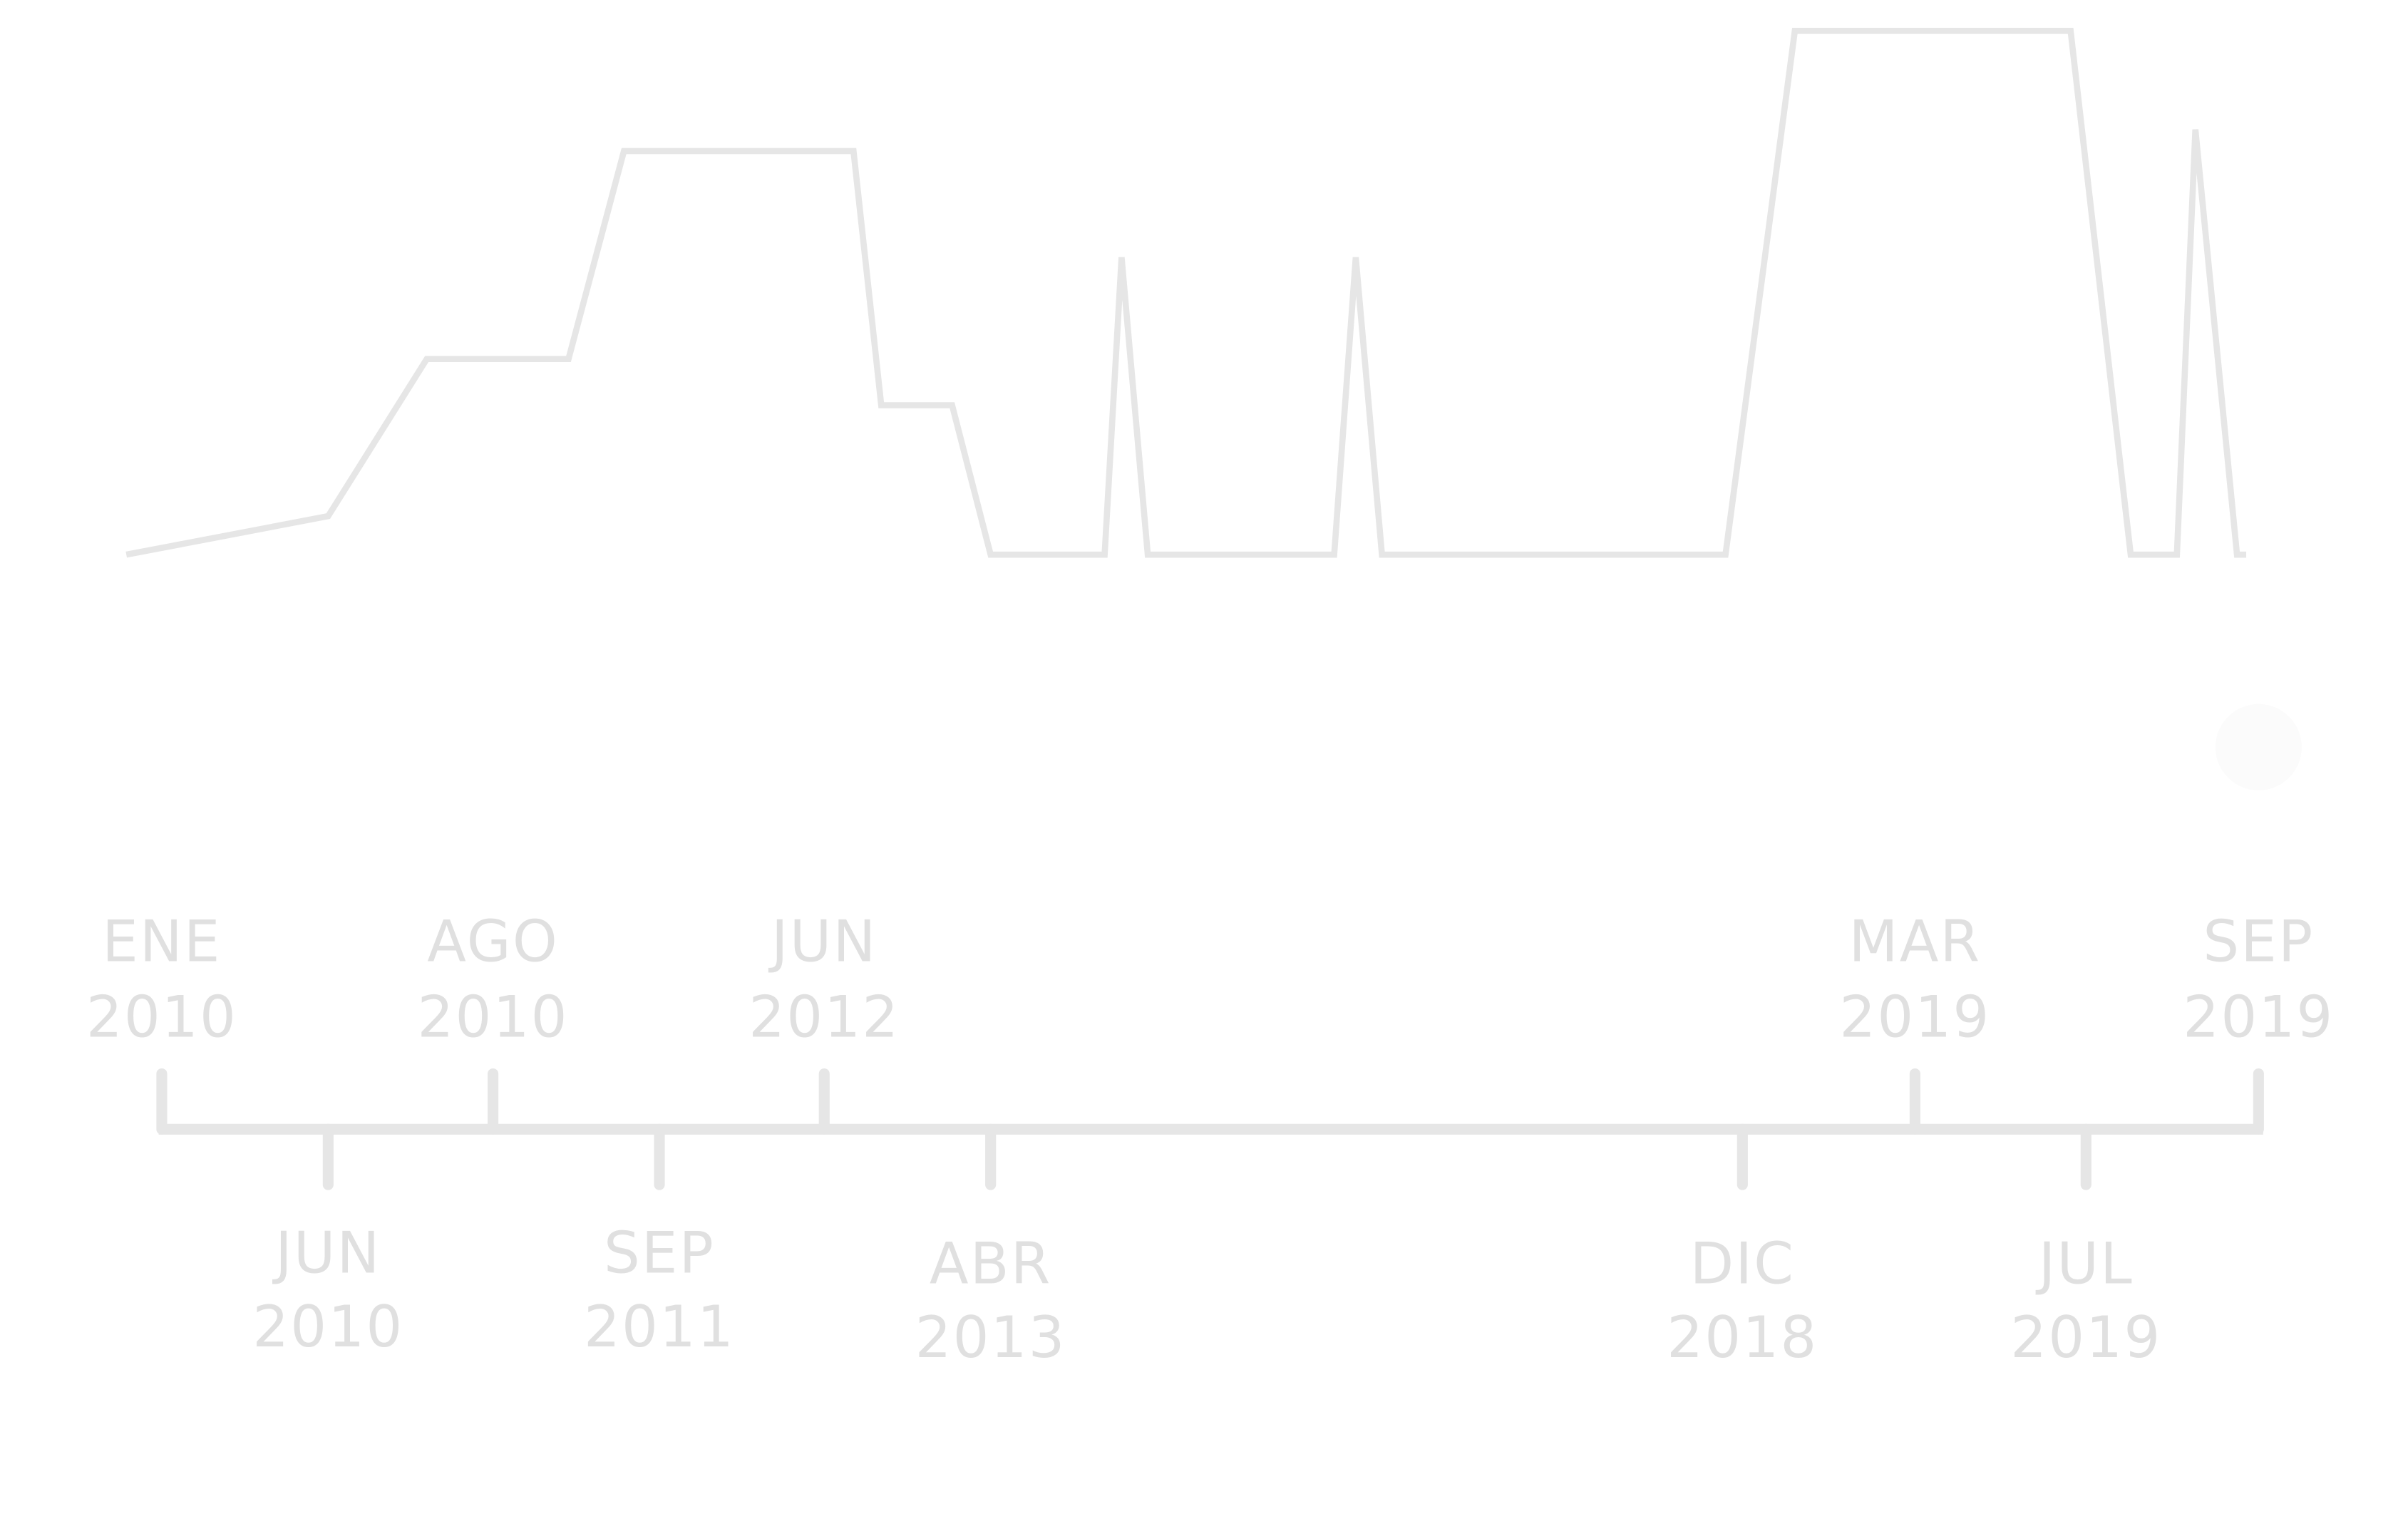 This screenshot has height=1536, width=2408. What do you see at coordinates (161, 942) in the screenshot?
I see `tick-month: ENE` at bounding box center [161, 942].